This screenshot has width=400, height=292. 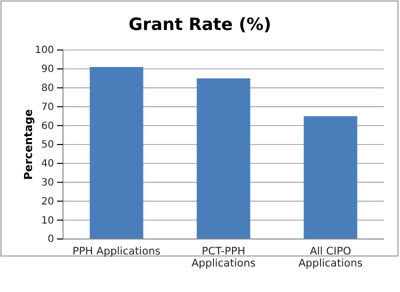 What do you see at coordinates (47, 202) in the screenshot?
I see `y-tick-label: 20` at bounding box center [47, 202].